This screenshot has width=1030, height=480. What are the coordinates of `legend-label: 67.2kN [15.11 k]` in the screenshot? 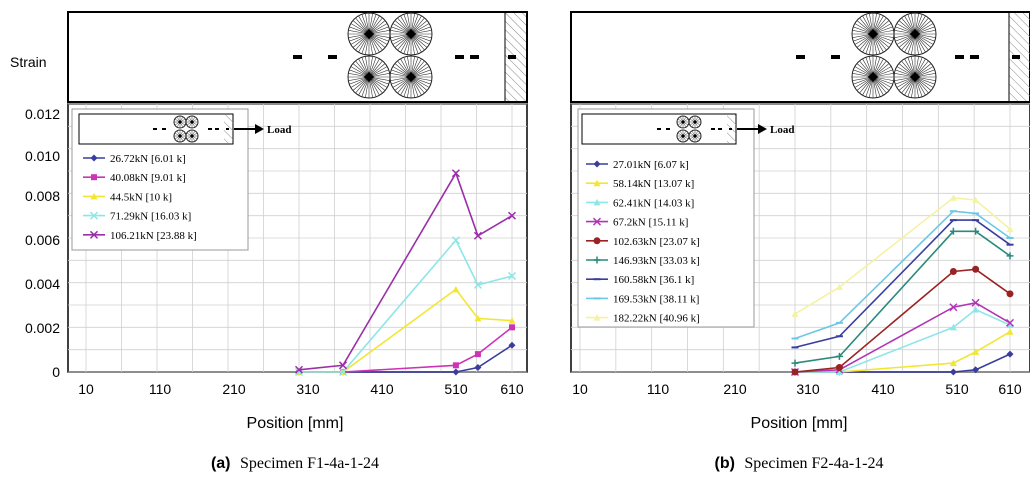 It's located at (650, 223).